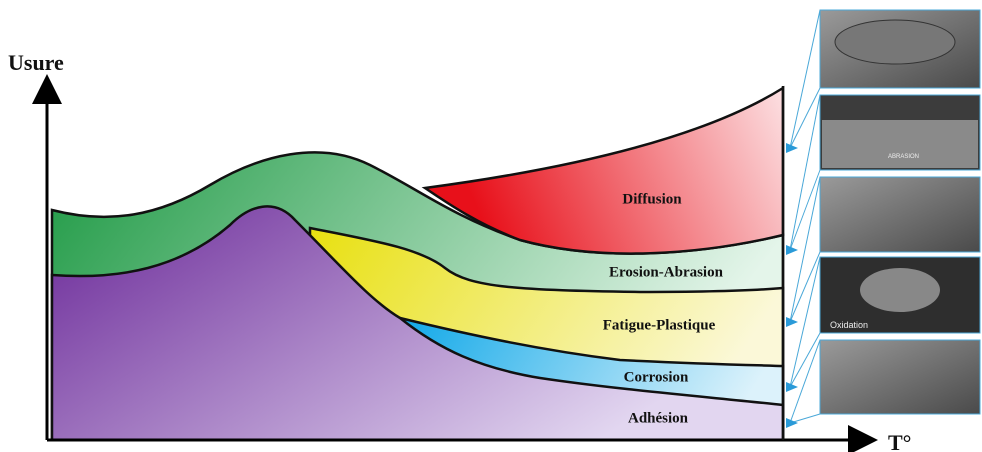  What do you see at coordinates (899, 441) in the screenshot?
I see `x-axis-label: T°` at bounding box center [899, 441].